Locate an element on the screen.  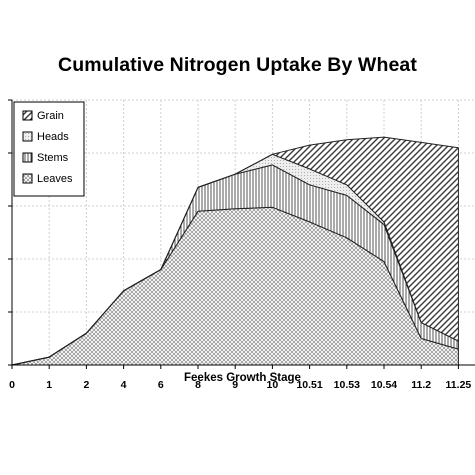
x-tick-label: 10.54 is located at coordinates (384, 385).